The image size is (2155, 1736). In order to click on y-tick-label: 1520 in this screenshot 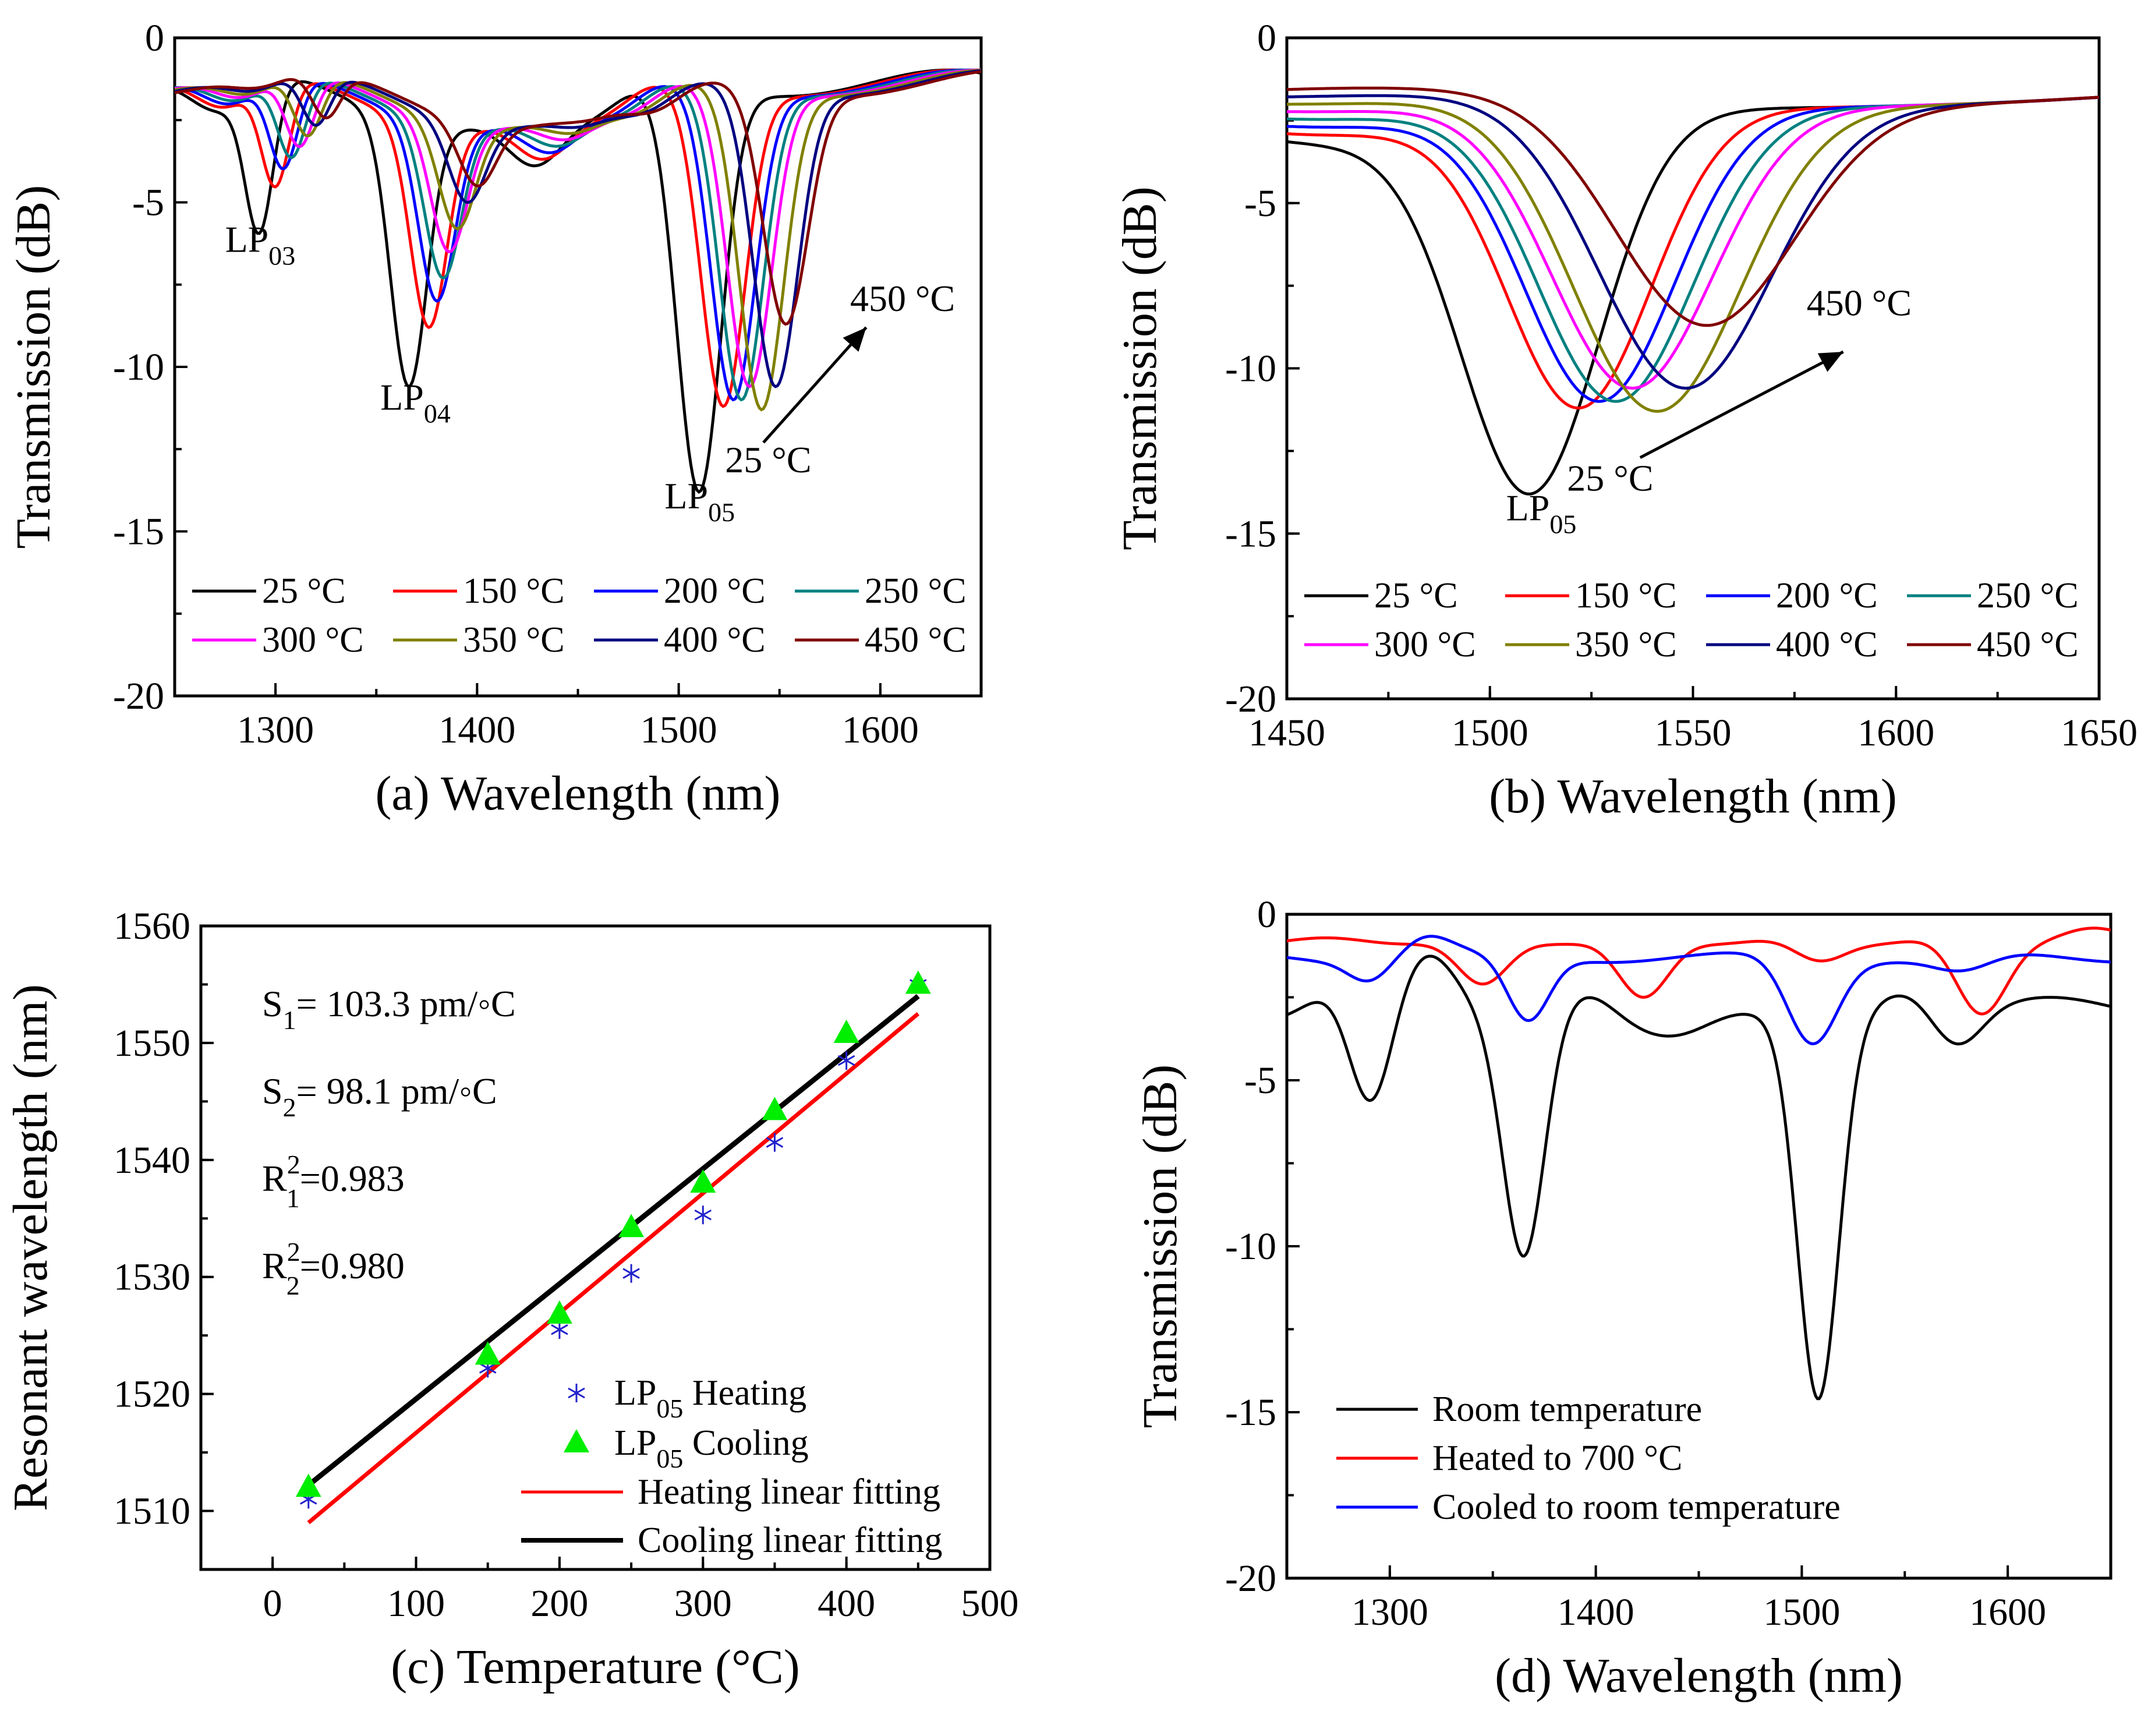, I will do `click(152, 1394)`.